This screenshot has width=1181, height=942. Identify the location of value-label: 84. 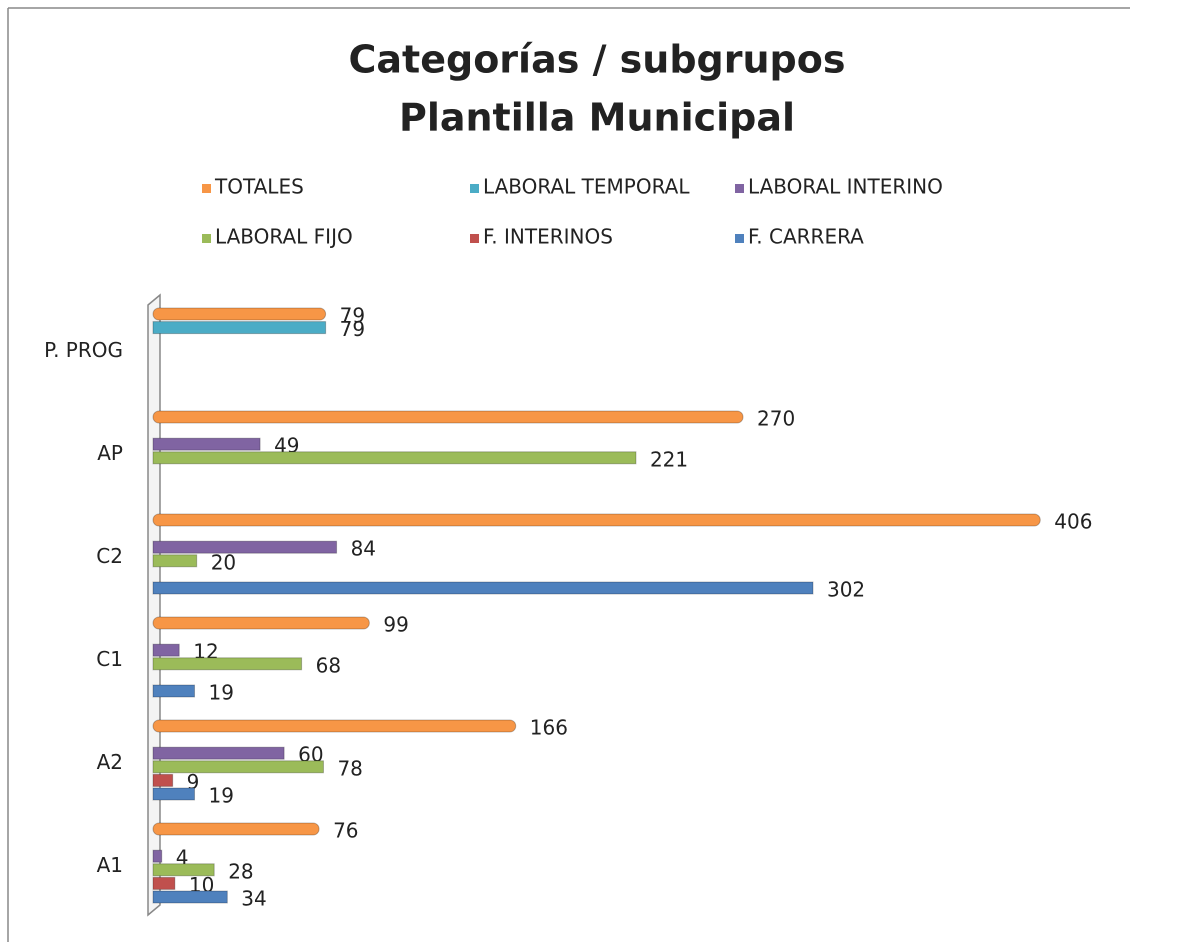
(363, 549).